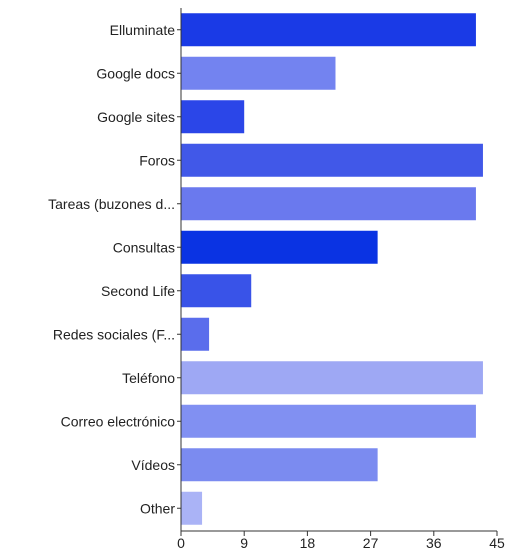 The image size is (519, 551). What do you see at coordinates (341, 543) in the screenshot?
I see `x-tick-labels: 0 9 18 27 36 45` at bounding box center [341, 543].